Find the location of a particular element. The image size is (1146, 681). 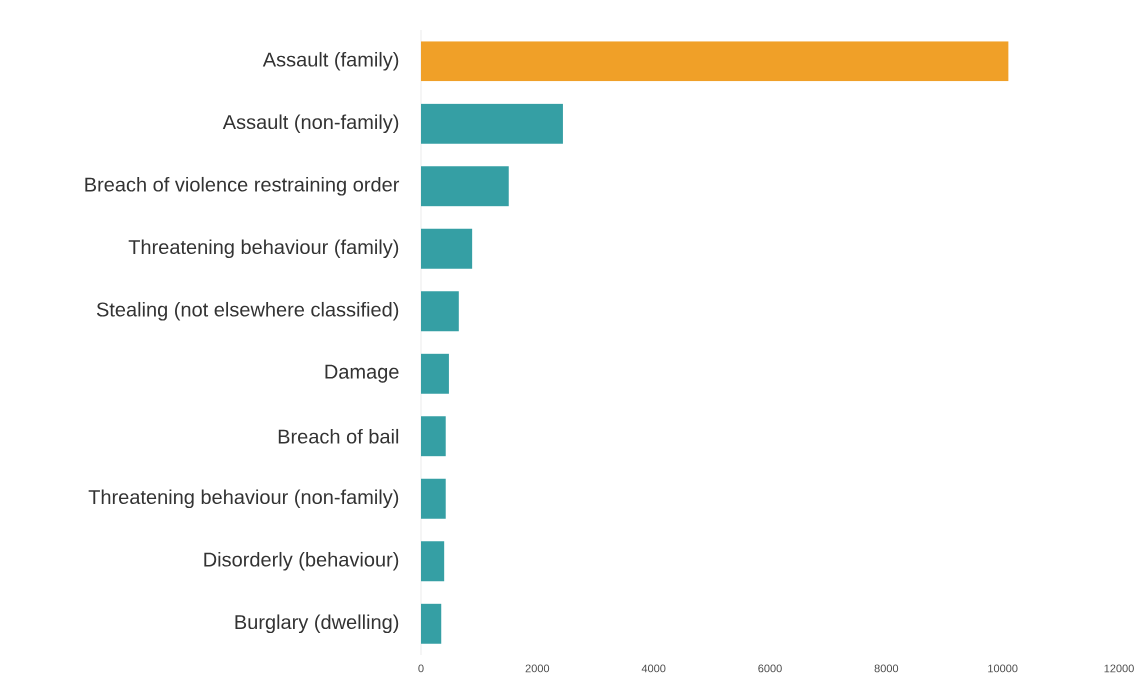

x-tick-label: 8000 is located at coordinates (886, 668).